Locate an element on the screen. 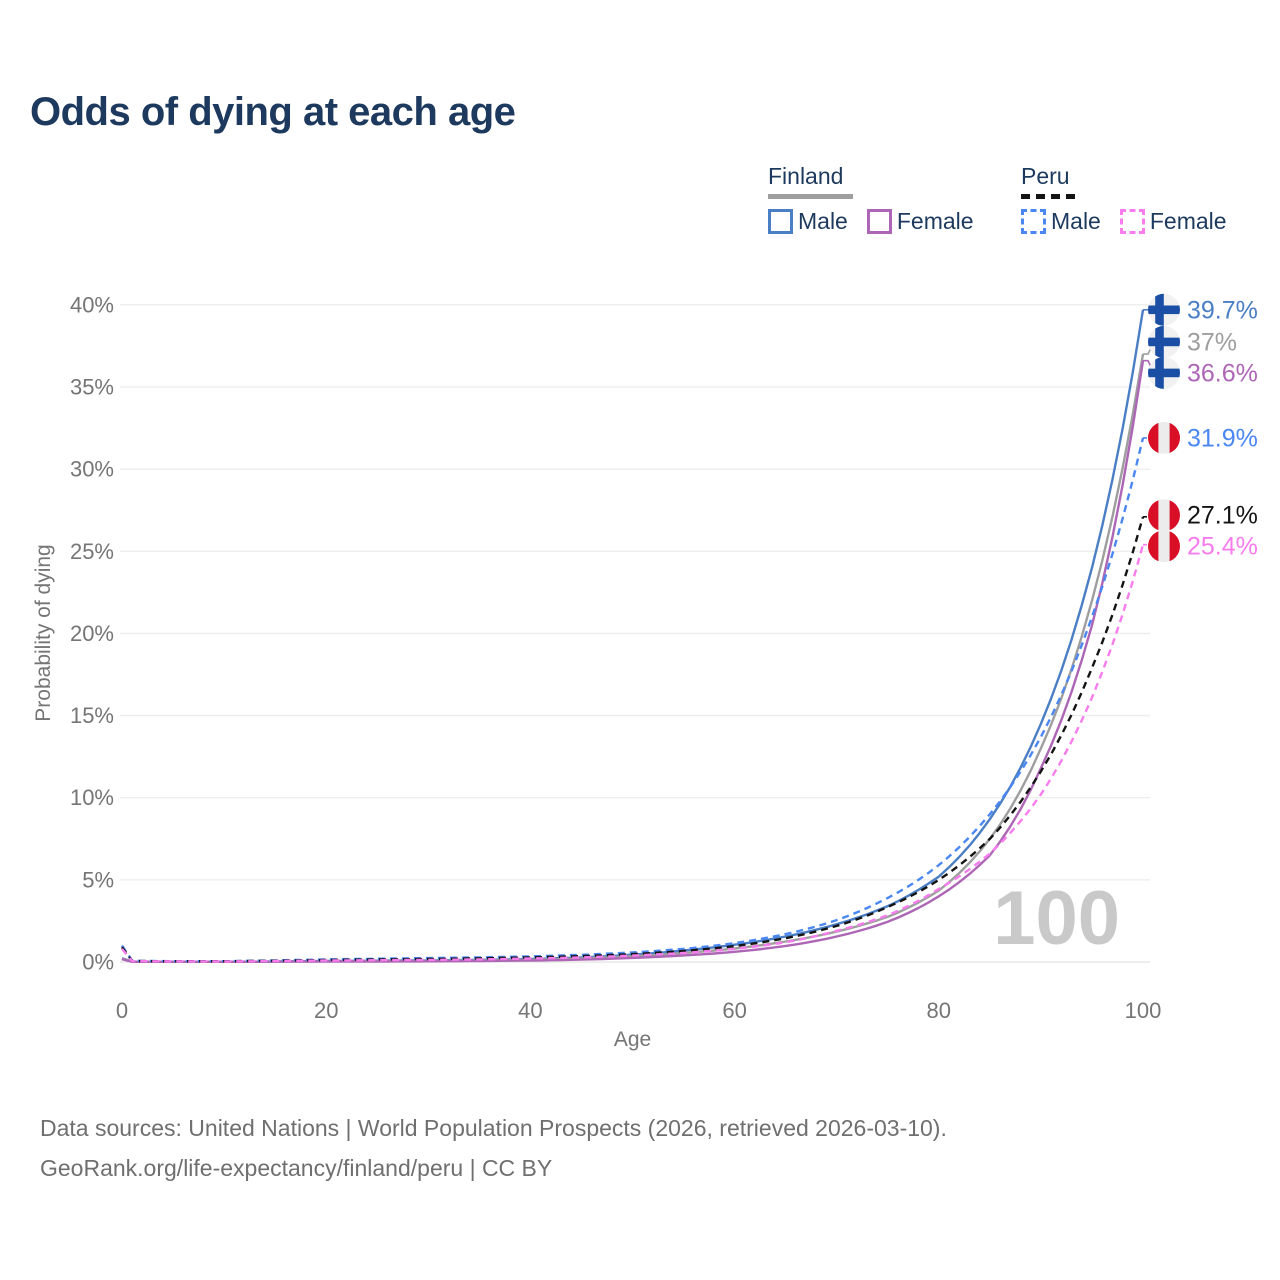 Image resolution: width=1280 pixels, height=1280 pixels. chart-title: Odds of dying at each age is located at coordinates (273, 112).